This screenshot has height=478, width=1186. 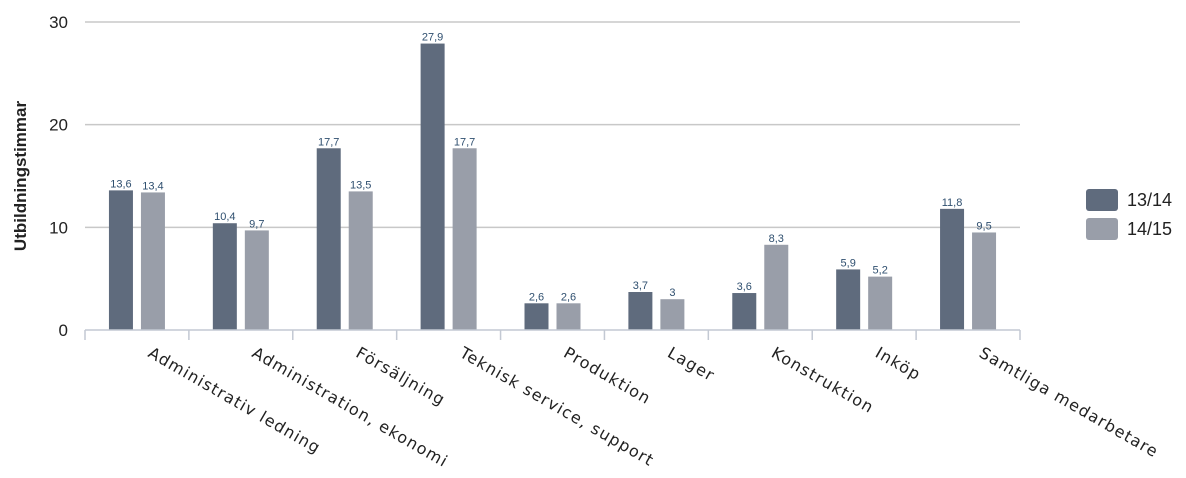 I want to click on y-tick-label: 0, so click(x=63, y=330).